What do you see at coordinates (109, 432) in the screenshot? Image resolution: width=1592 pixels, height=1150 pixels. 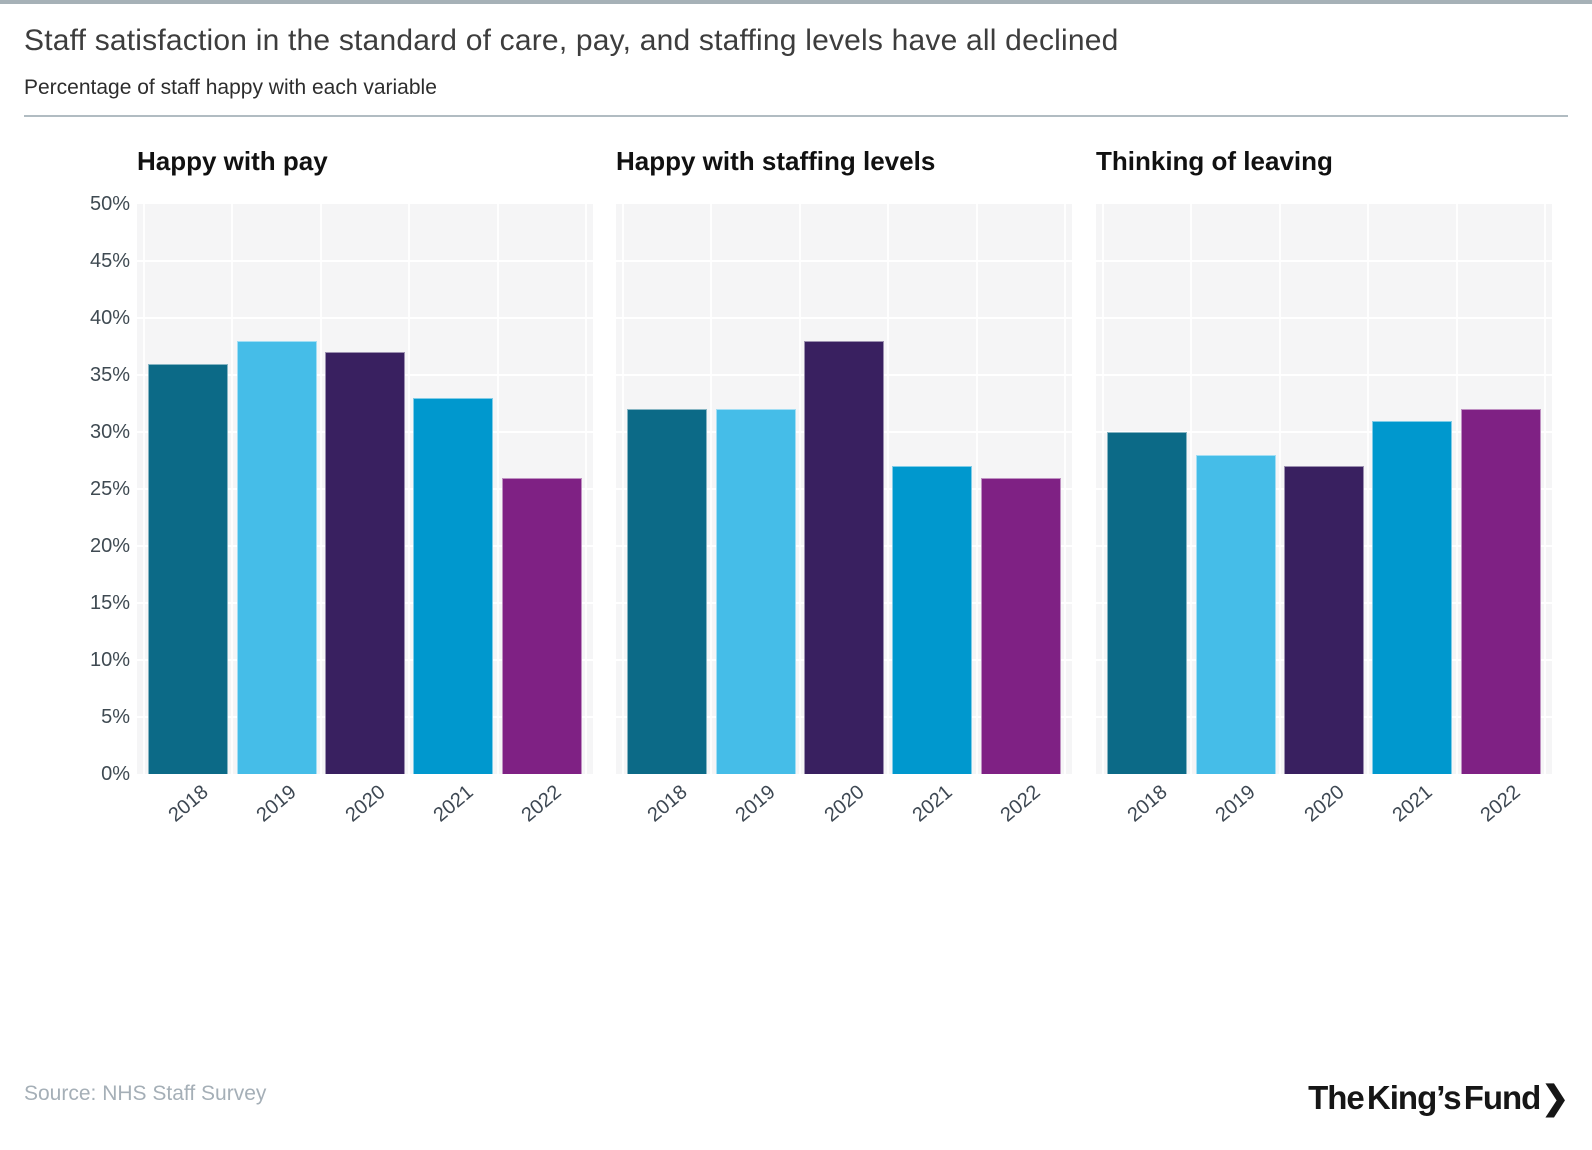 I see `y-tick-label: 30%` at bounding box center [109, 432].